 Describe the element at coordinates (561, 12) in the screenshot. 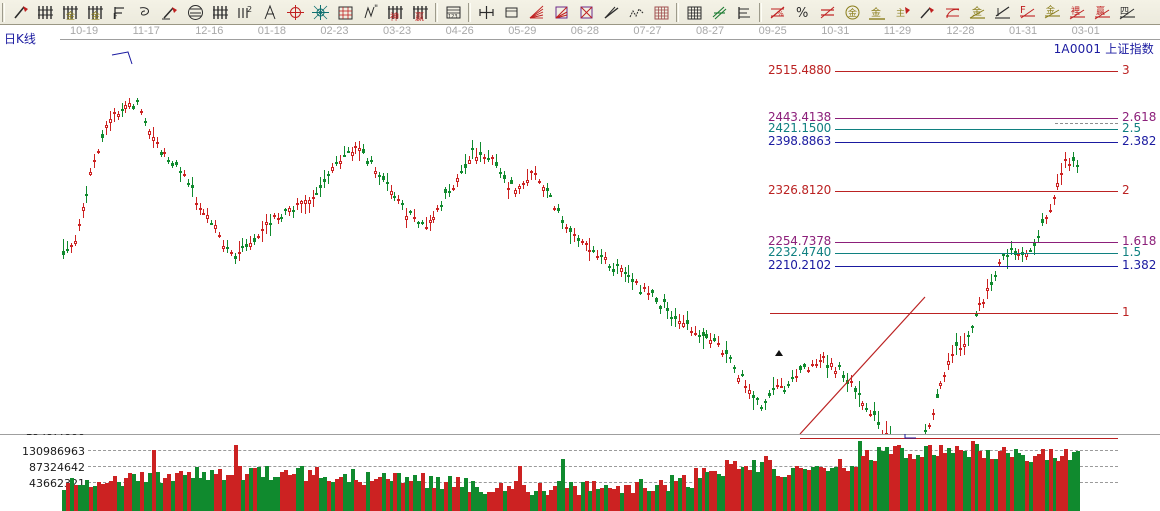

I see `toolbar-speed-lines-tool` at that location.